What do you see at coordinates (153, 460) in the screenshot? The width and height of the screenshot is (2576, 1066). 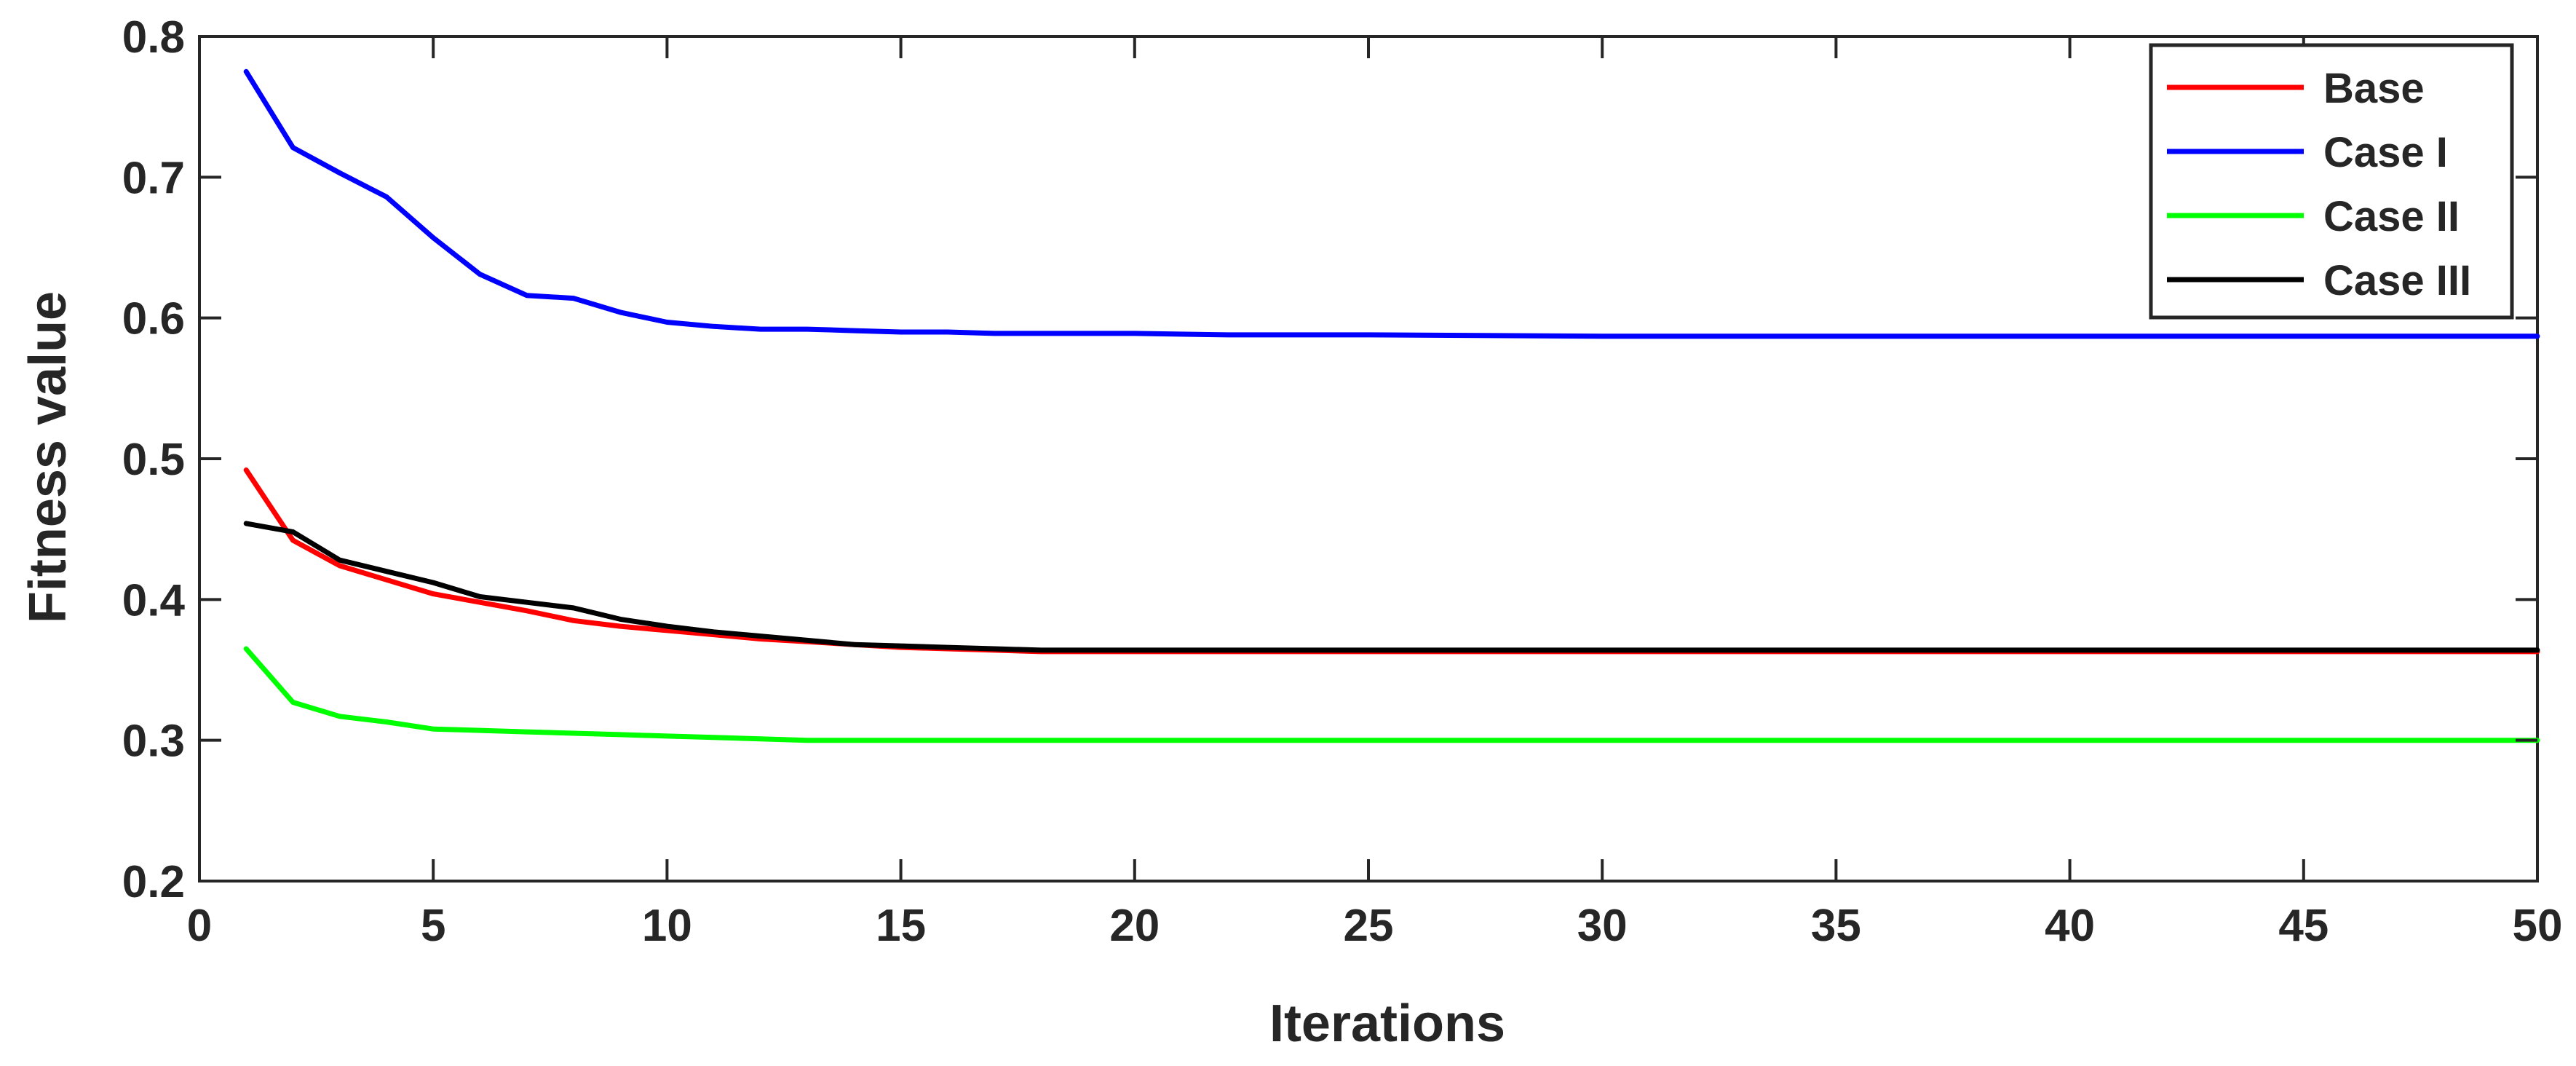 I see `y-tick-label: 0.5` at bounding box center [153, 460].